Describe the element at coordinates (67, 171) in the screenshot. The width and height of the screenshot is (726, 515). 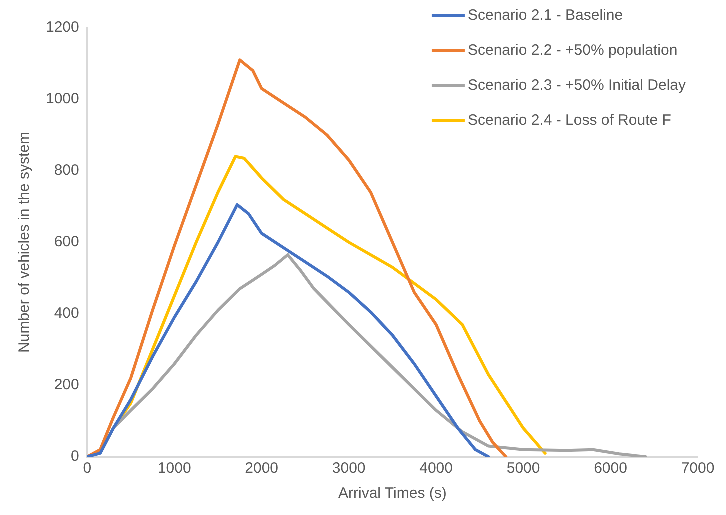
I see `y-tick-label: 800` at that location.